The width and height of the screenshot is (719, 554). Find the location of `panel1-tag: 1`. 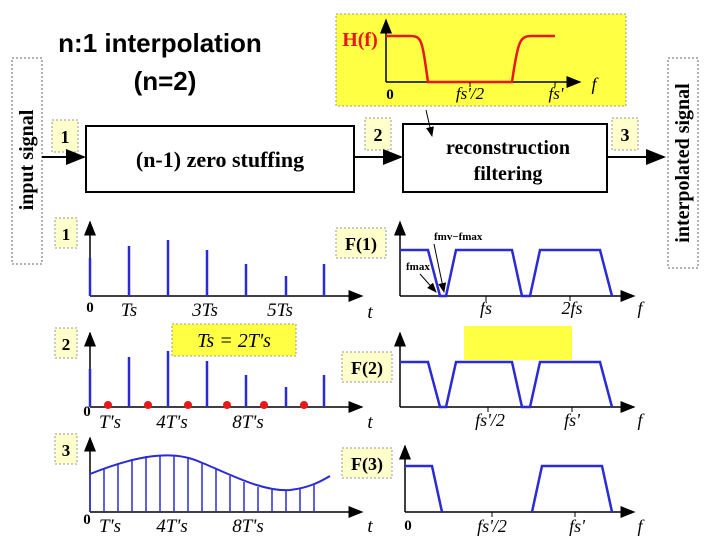

panel1-tag: 1 is located at coordinates (66, 234).